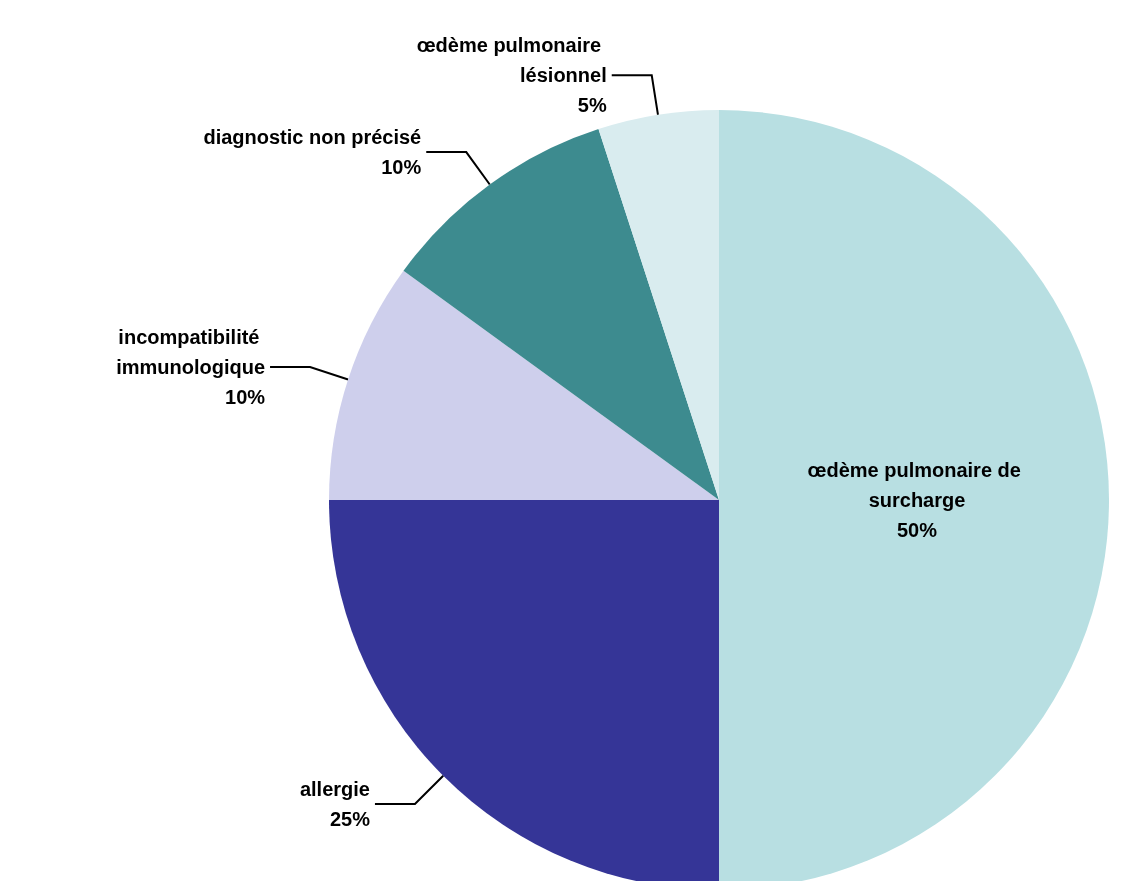 Image resolution: width=1137 pixels, height=881 pixels. I want to click on data-label: 50%, so click(917, 530).